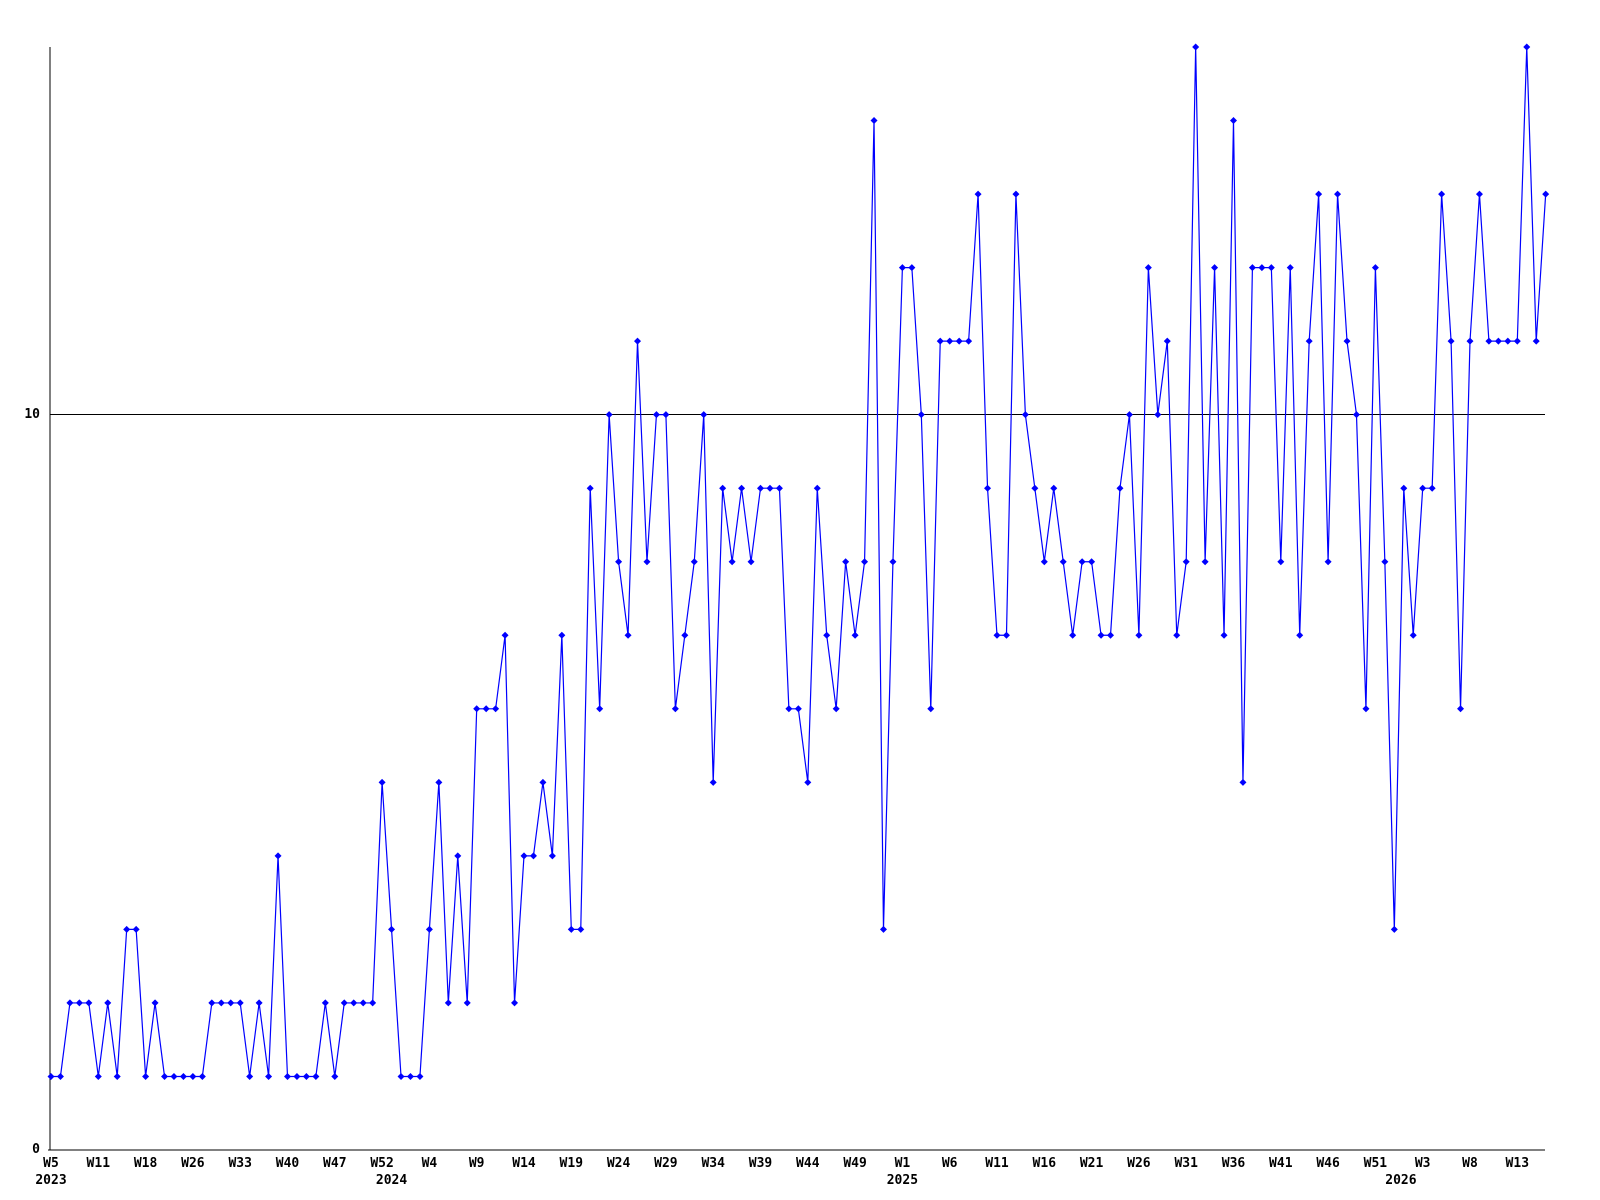 The height and width of the screenshot is (1200, 1600). I want to click on x-tick-label: W44, so click(808, 1163).